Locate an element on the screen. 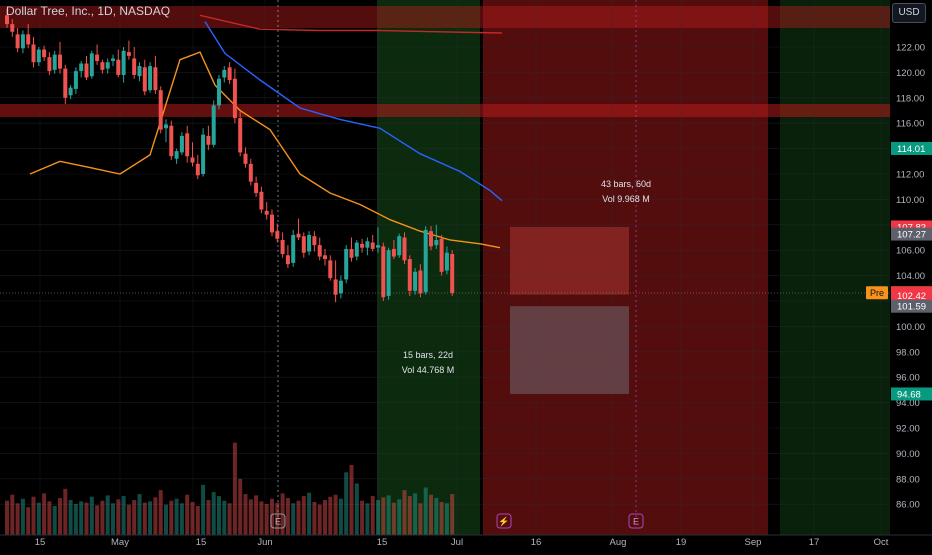  price-axis-label: 90.00 is located at coordinates (908, 454).